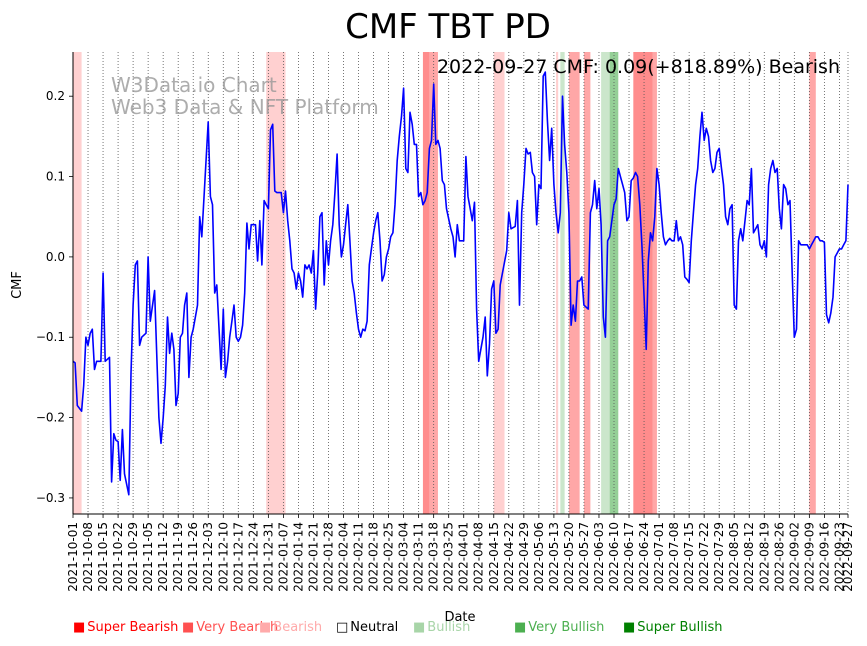 This screenshot has height=646, width=867. What do you see at coordinates (194, 85) in the screenshot?
I see `watermark-line-1: W3Data.io Chart` at bounding box center [194, 85].